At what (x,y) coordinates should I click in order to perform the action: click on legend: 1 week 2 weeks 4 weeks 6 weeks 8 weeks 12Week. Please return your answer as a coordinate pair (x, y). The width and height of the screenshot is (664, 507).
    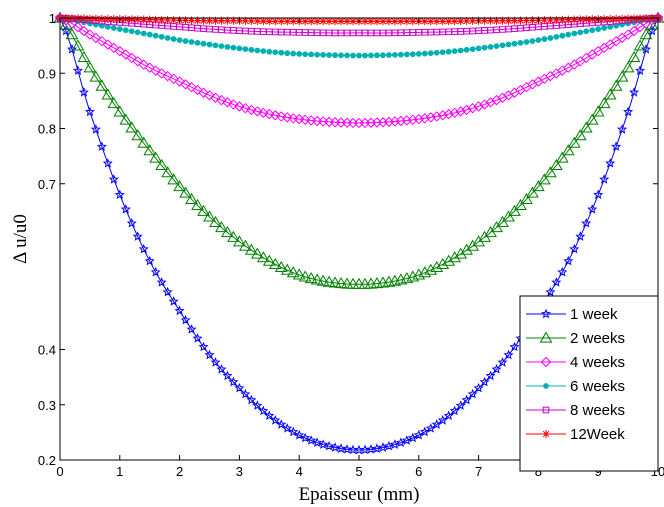
    Looking at the image, I should click on (589, 383).